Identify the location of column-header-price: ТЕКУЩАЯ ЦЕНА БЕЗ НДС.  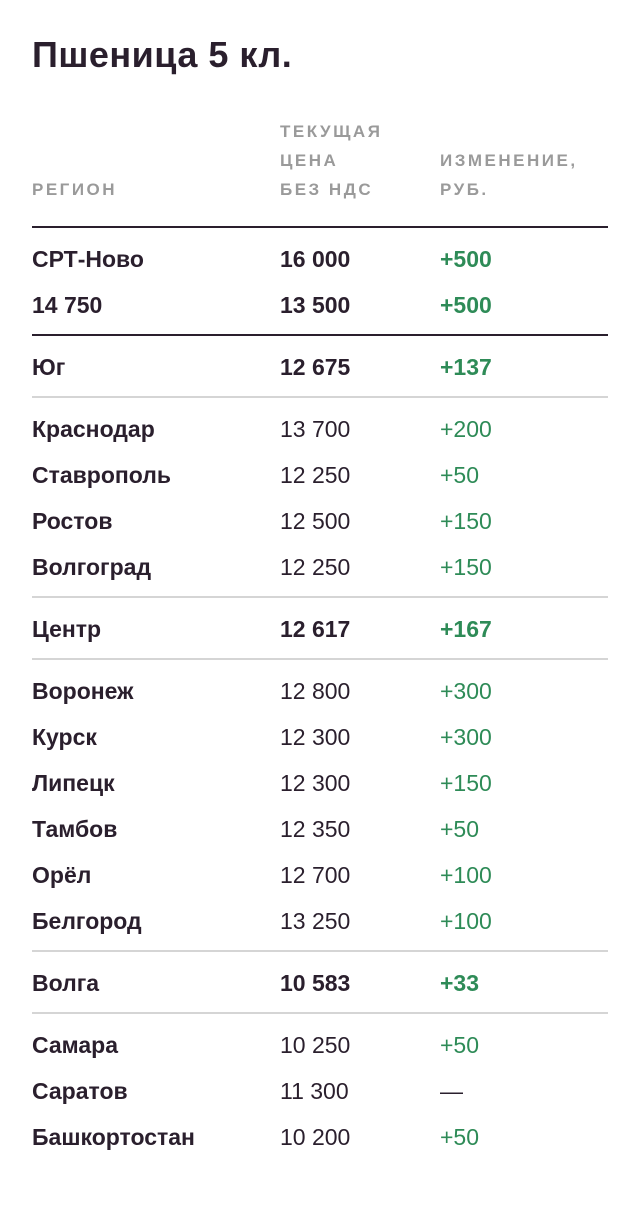
(331, 160).